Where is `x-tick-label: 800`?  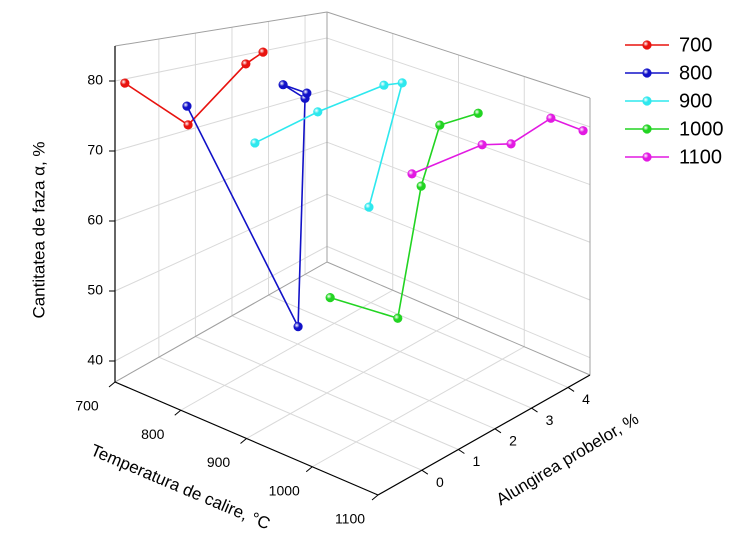
x-tick-label: 800 is located at coordinates (153, 434).